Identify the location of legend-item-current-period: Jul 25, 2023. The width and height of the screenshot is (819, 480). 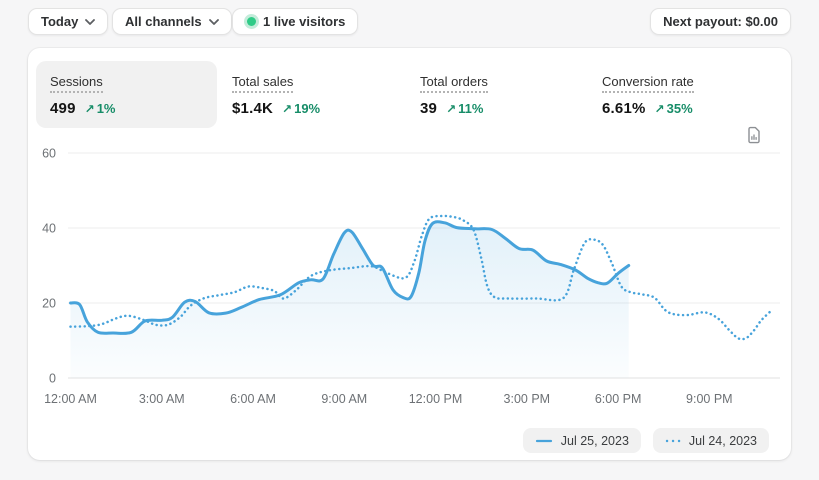
(581, 440).